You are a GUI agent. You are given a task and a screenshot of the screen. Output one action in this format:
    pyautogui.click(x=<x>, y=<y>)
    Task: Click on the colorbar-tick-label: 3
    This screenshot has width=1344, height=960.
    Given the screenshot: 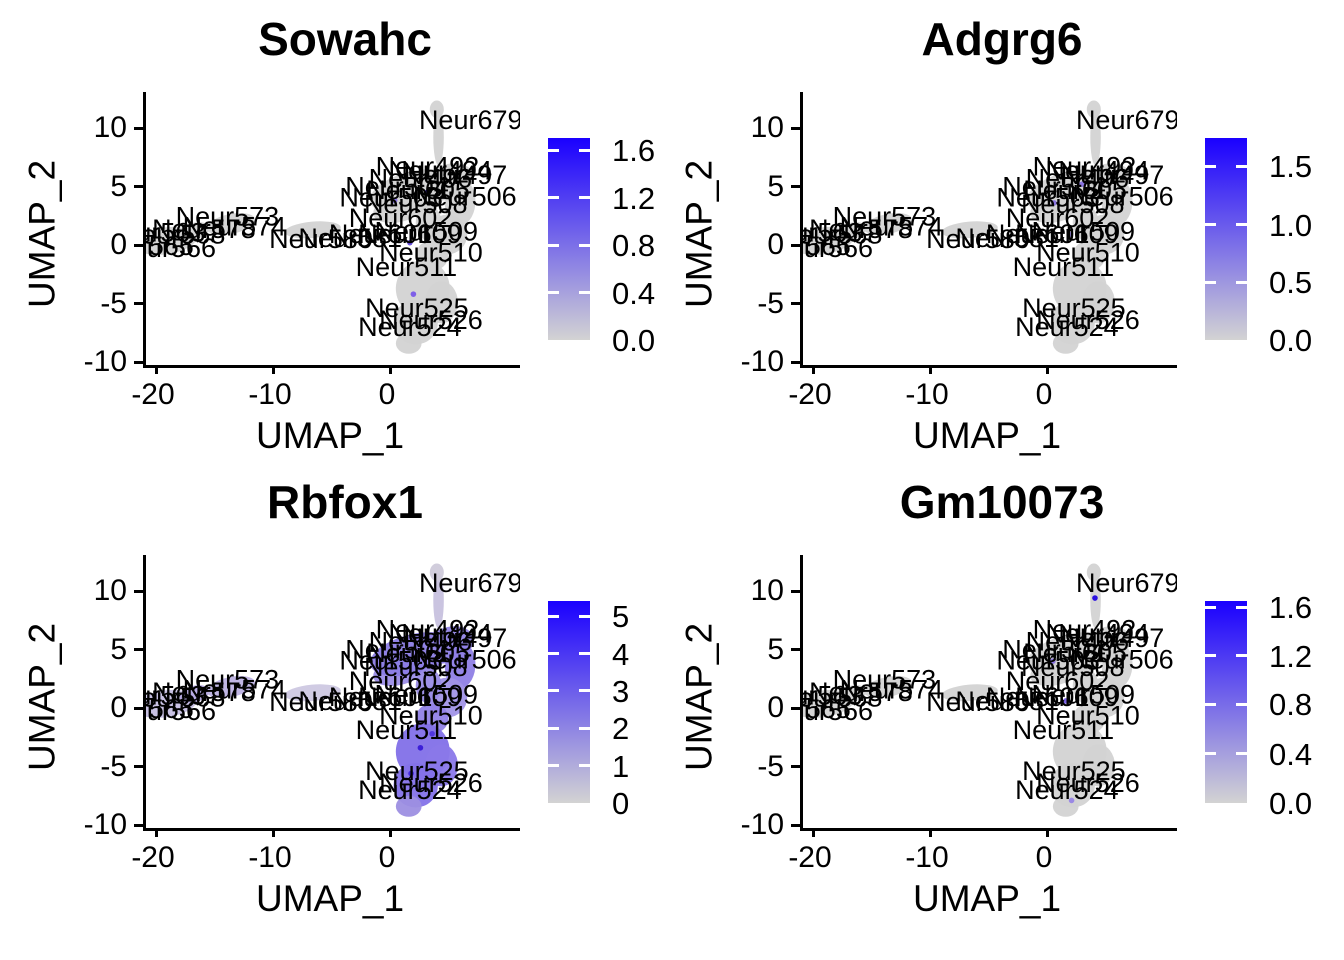 What is the action you would take?
    pyautogui.click(x=621, y=691)
    